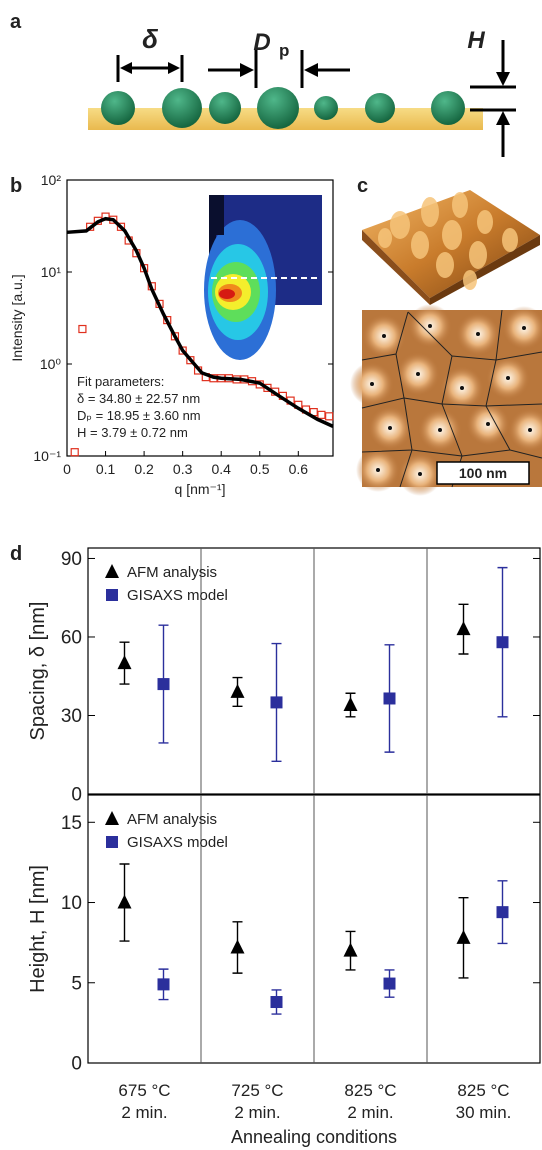 Image resolution: width=542 pixels, height=1150 pixels. Describe the element at coordinates (221, 469) in the screenshot. I see `x-tick-label: 0.4` at that location.